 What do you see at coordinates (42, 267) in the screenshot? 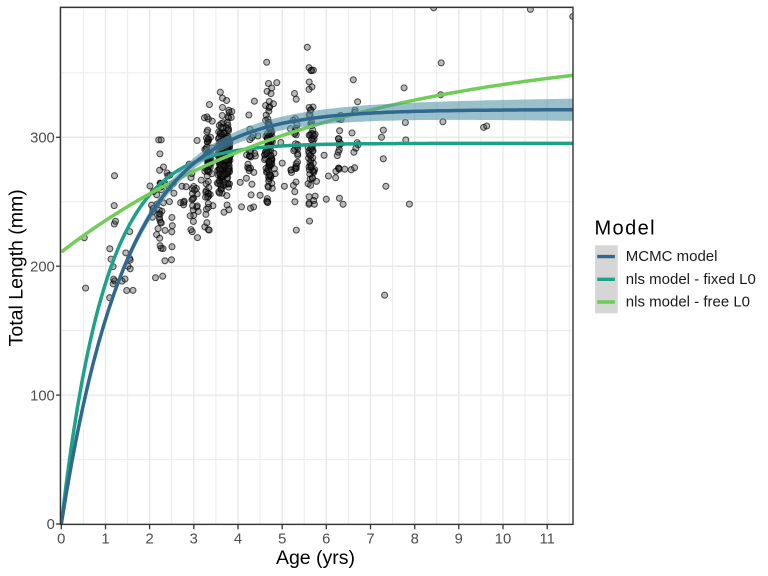
I see `svg-text: 200` at bounding box center [42, 267].